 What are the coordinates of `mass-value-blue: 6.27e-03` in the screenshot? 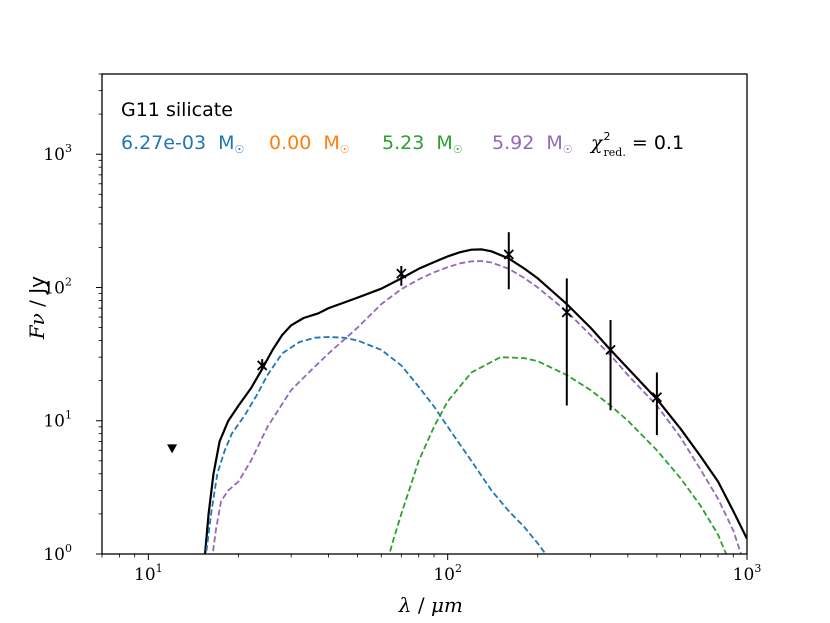 It's located at (163, 143).